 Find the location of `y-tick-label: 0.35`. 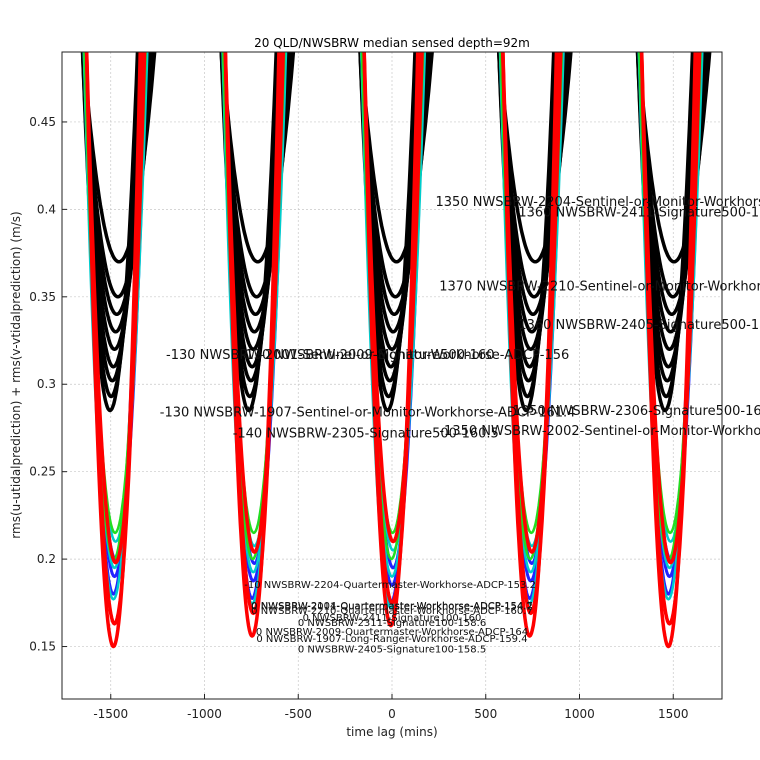

y-tick-label: 0.35 is located at coordinates (42, 297).